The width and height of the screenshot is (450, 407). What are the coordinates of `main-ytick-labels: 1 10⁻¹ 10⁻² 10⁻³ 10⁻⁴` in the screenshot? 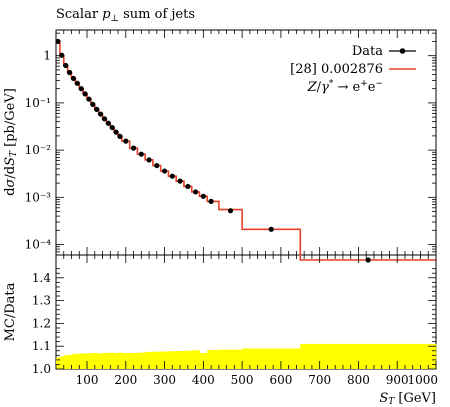 It's located at (38, 150).